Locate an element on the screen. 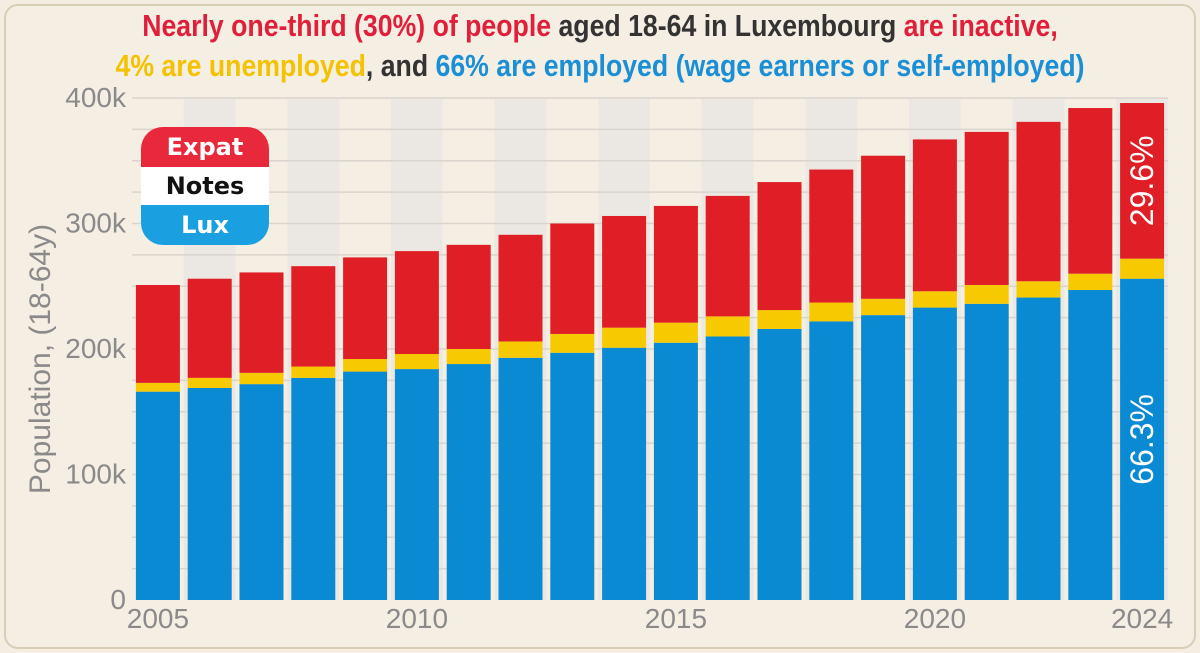 Image resolution: width=1200 pixels, height=653 pixels. bar-employed-2015 is located at coordinates (675, 471).